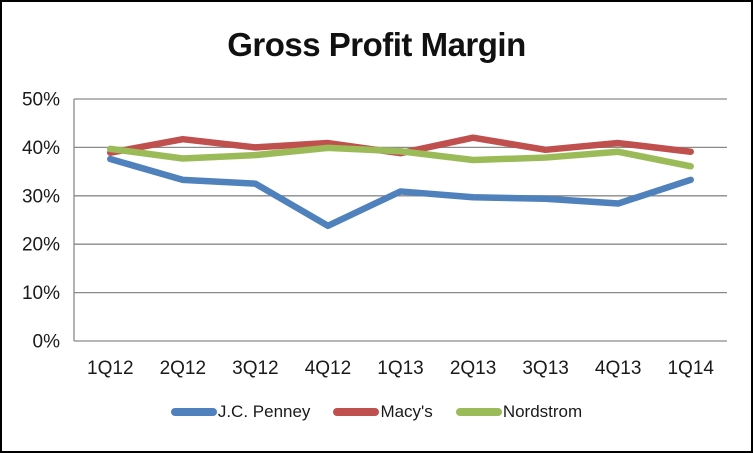 The image size is (753, 453). I want to click on legend-item-nordstrom: Nordstrom, so click(519, 412).